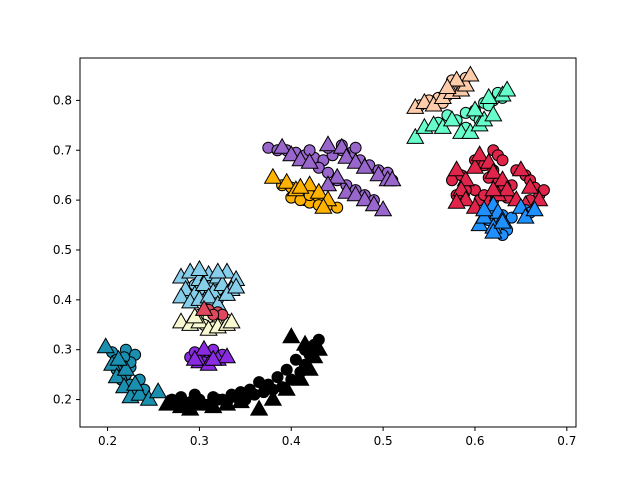 Image resolution: width=640 pixels, height=480 pixels. I want to click on y-tick-label: 0.4, so click(62, 300).